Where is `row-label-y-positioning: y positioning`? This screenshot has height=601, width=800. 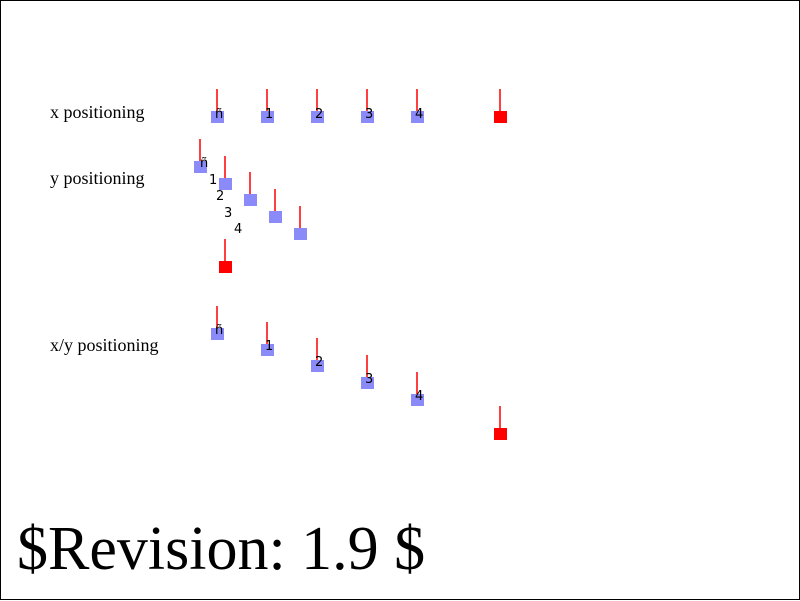 row-label-y-positioning: y positioning is located at coordinates (97, 178).